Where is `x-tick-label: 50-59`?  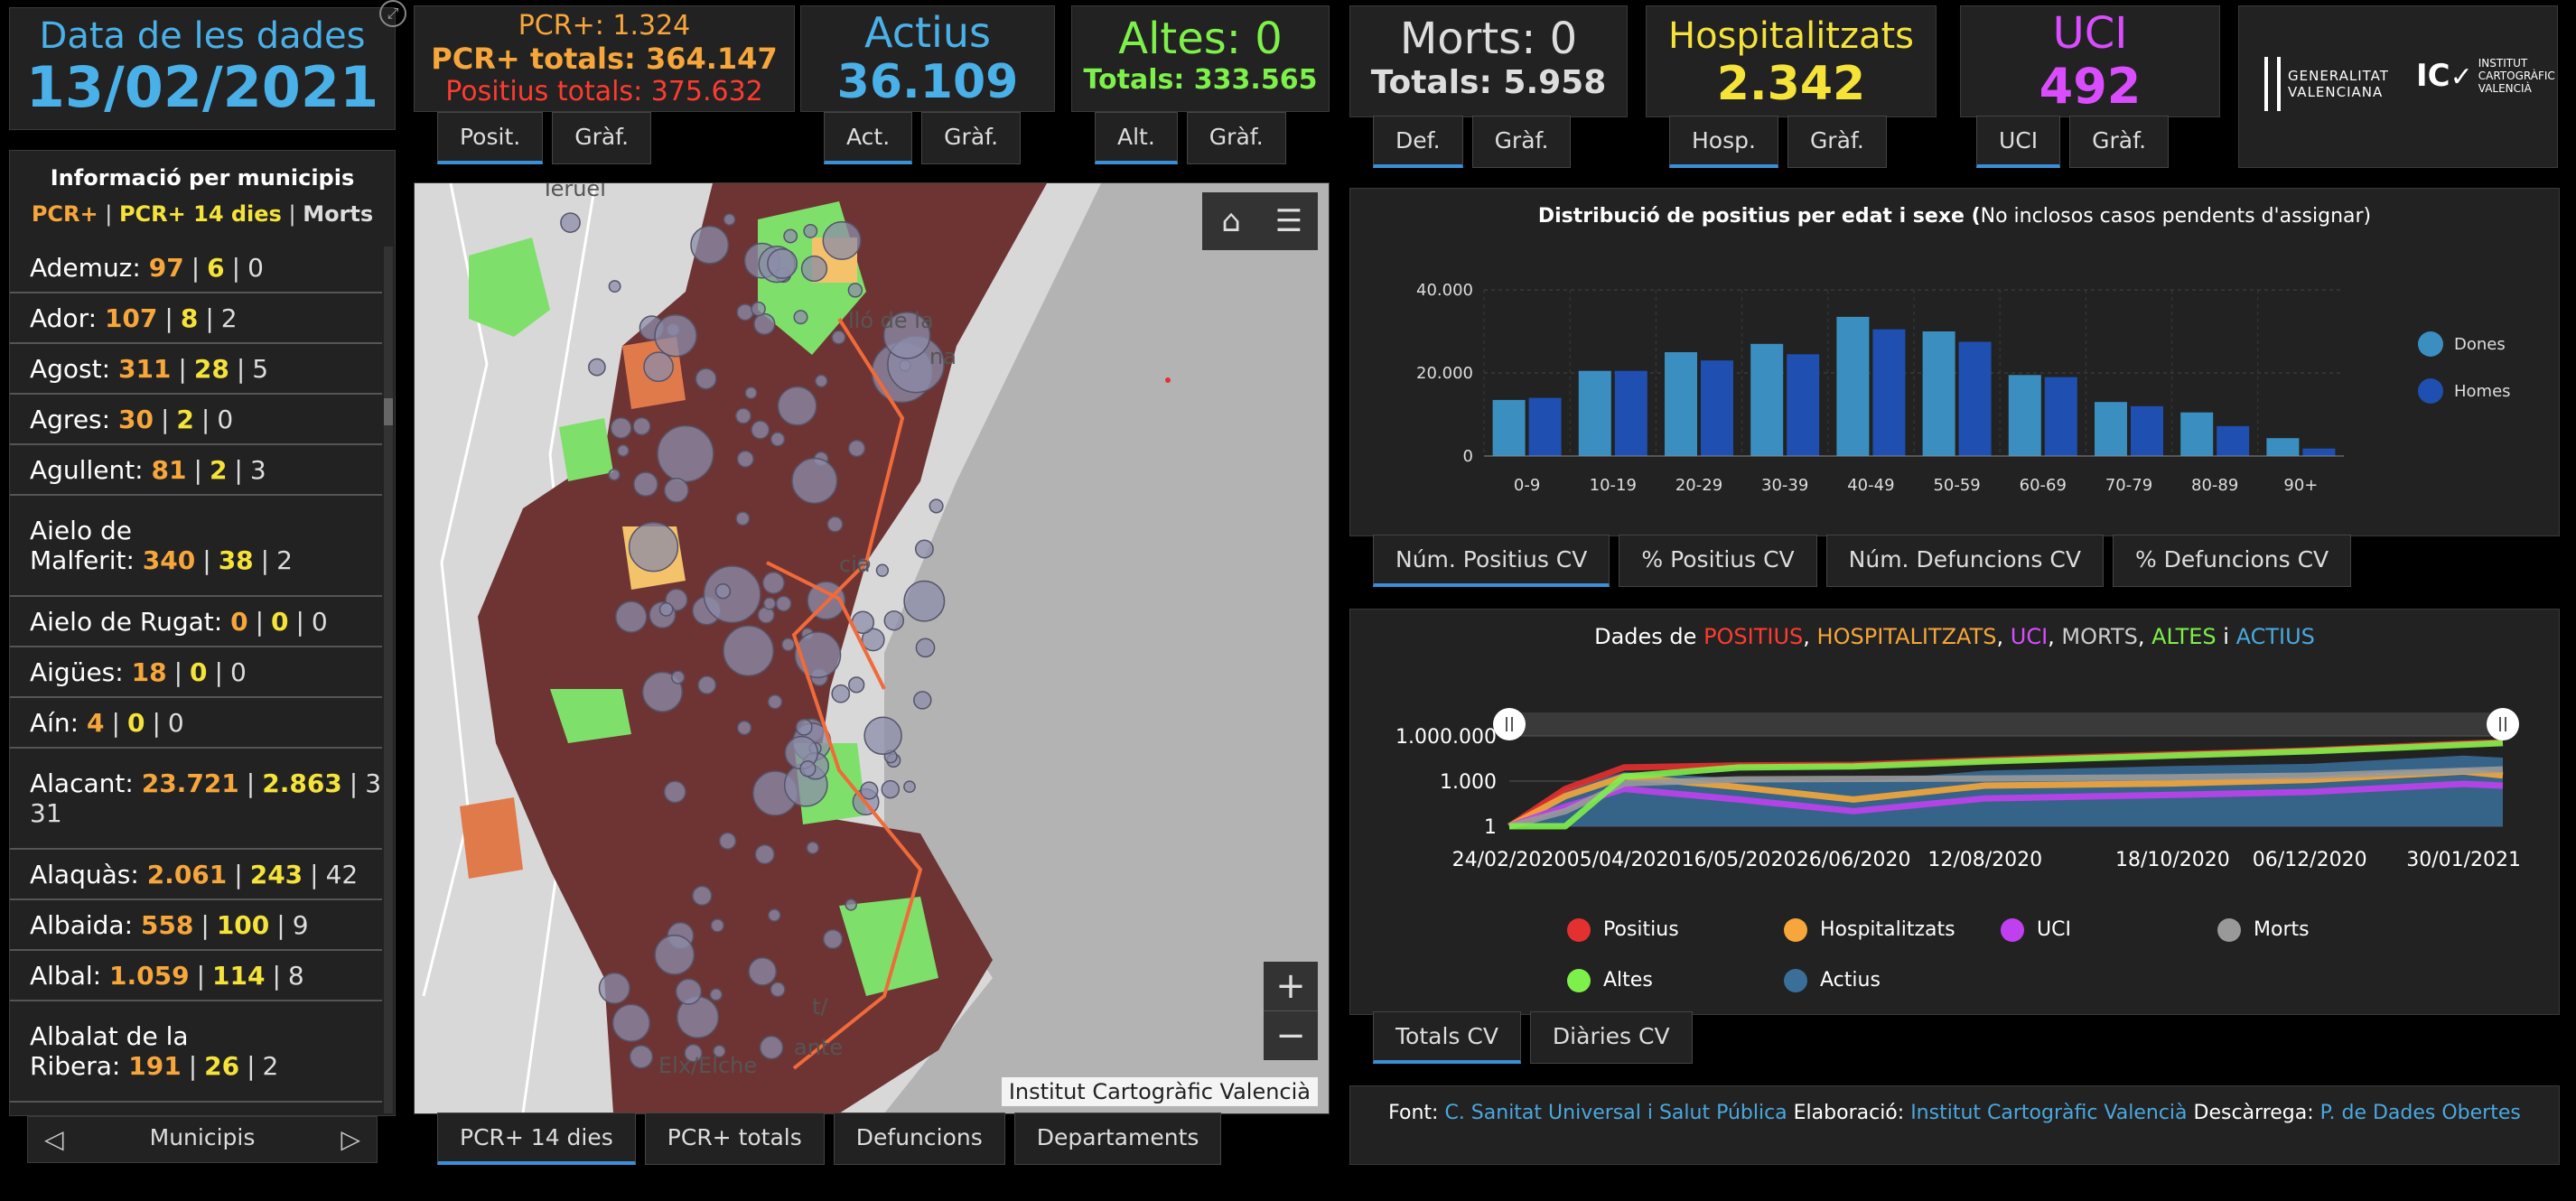 x-tick-label: 50-59 is located at coordinates (1956, 485).